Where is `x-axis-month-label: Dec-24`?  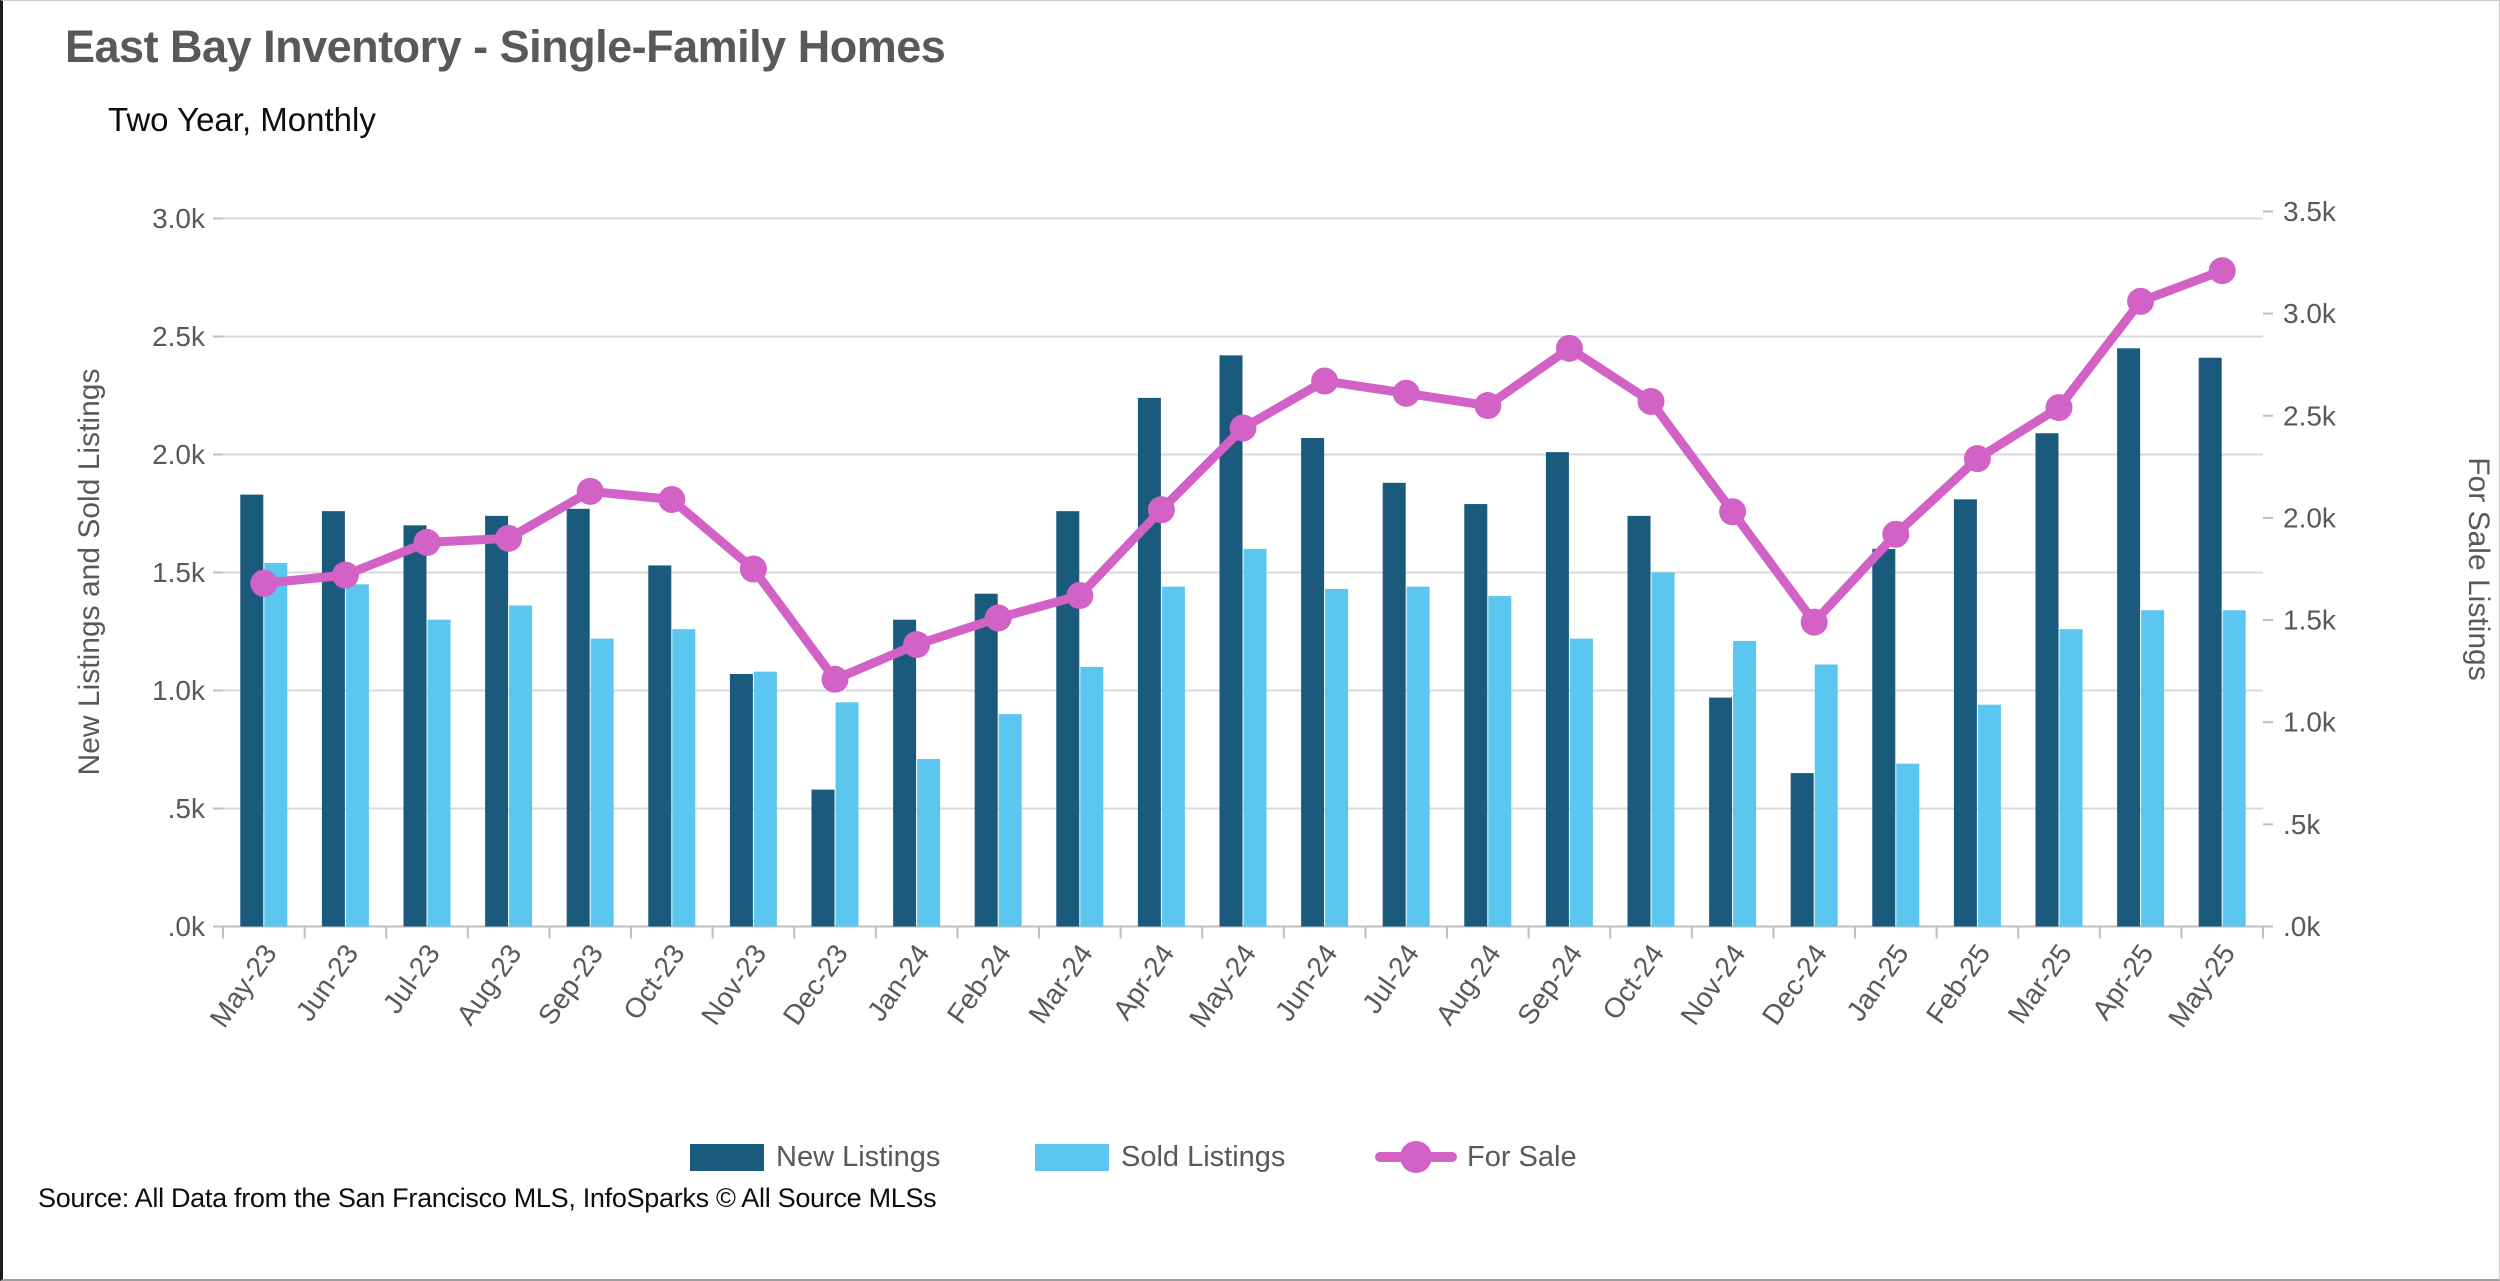 x-axis-month-label: Dec-24 is located at coordinates (1794, 985).